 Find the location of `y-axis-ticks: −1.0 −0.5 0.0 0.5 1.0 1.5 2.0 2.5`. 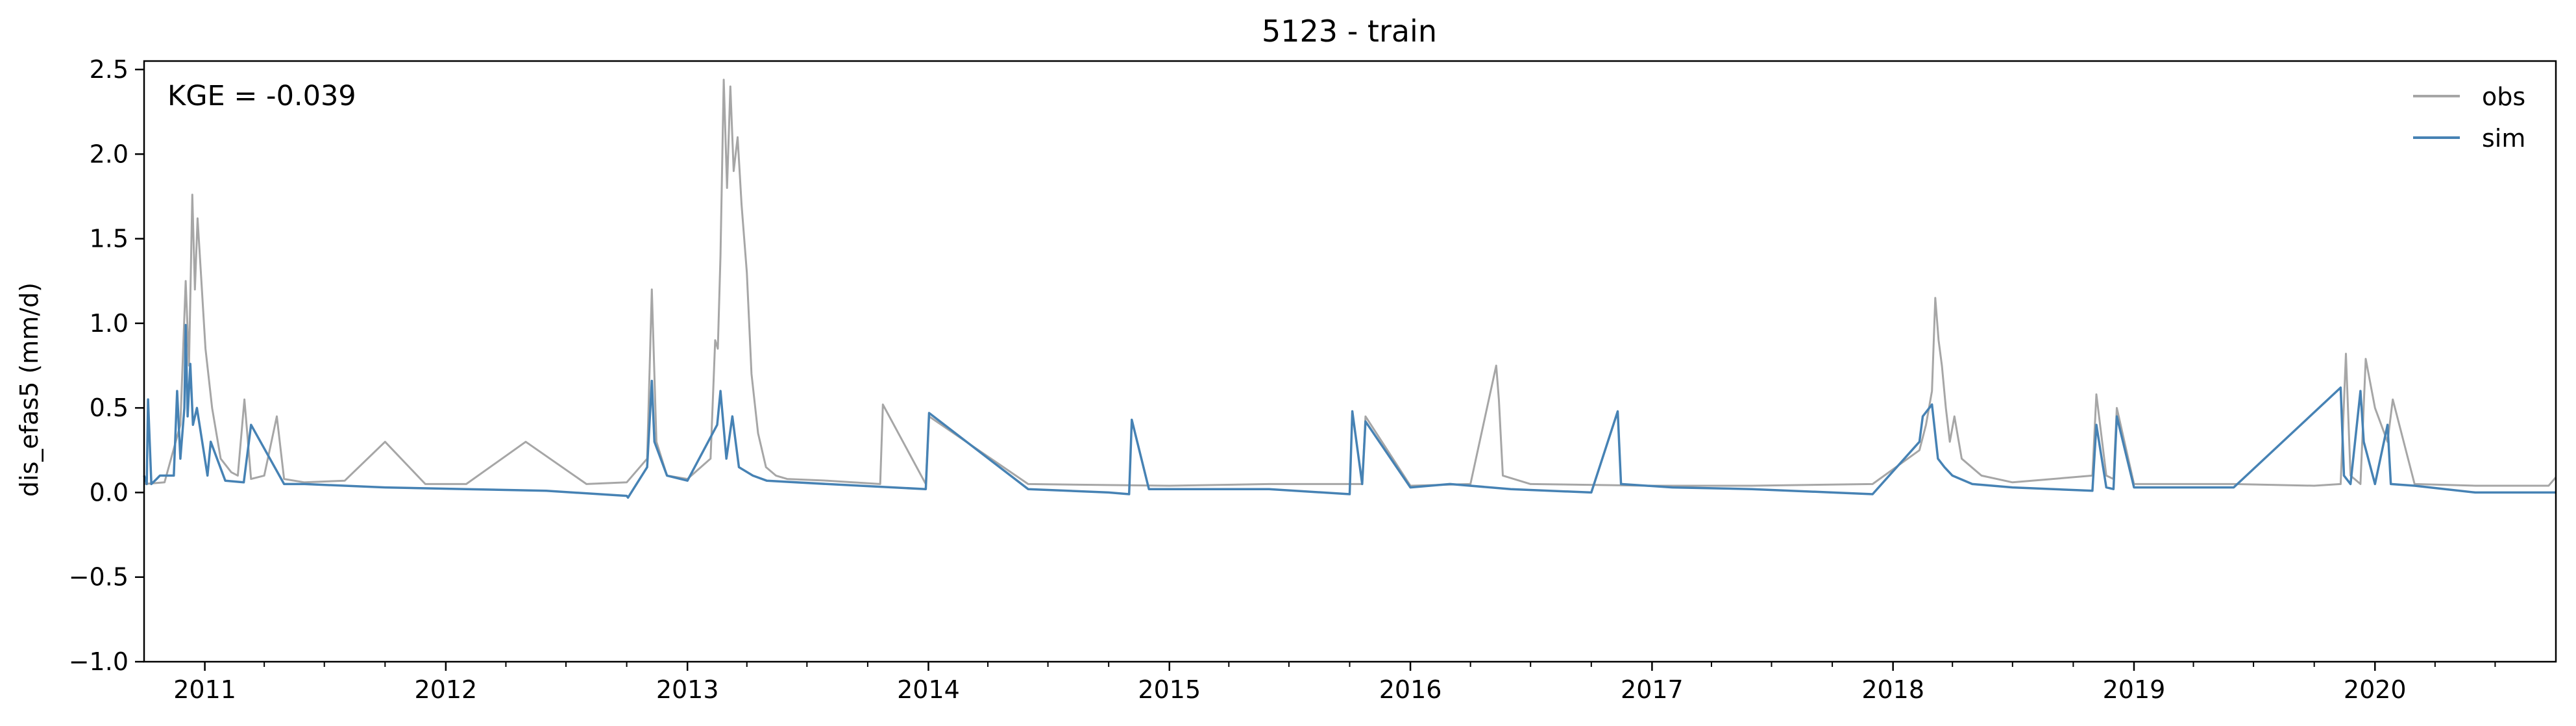

y-axis-ticks: −1.0 −0.5 0.0 0.5 1.0 1.5 2.0 2.5 is located at coordinates (106, 365).